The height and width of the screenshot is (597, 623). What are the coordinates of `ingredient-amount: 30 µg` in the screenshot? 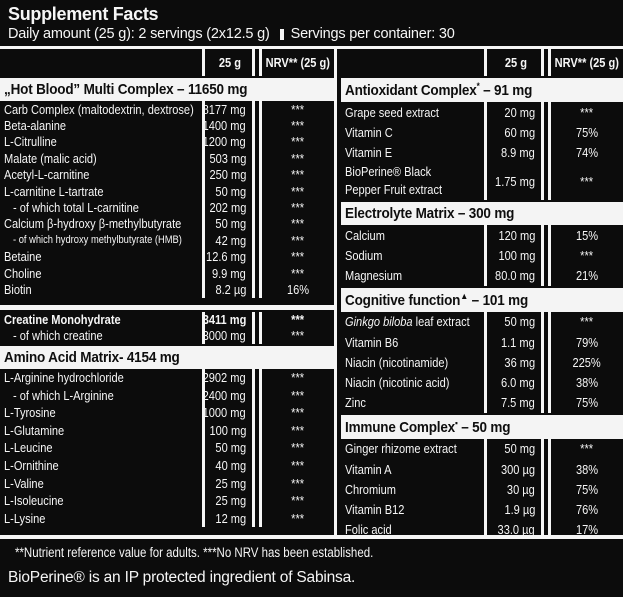 It's located at (514, 489).